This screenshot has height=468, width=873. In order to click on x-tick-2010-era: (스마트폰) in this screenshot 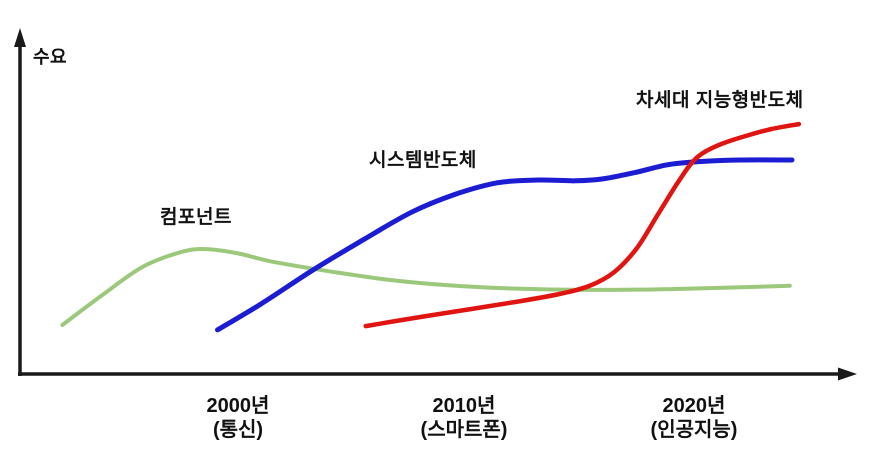, I will do `click(464, 430)`.